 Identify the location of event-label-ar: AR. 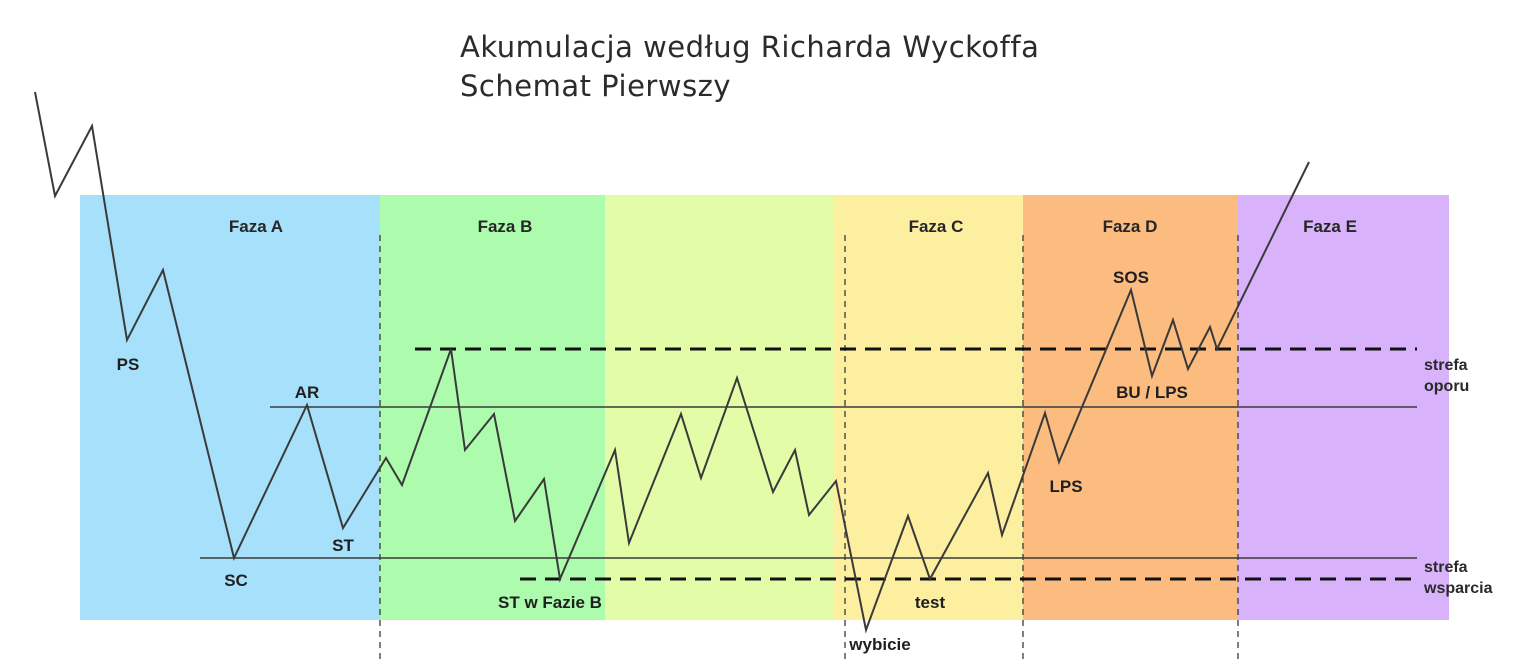
(307, 392).